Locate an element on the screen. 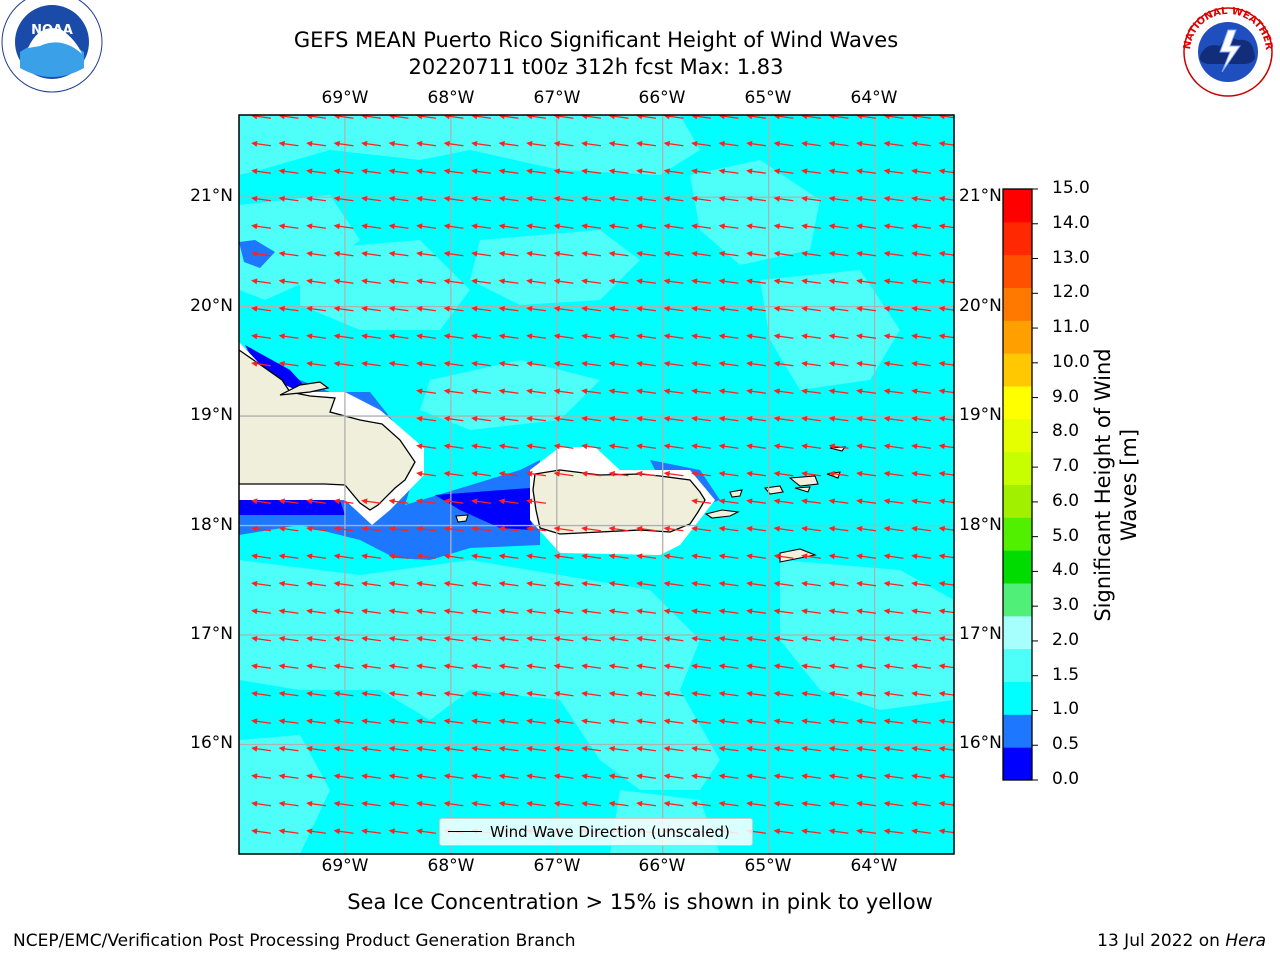 The width and height of the screenshot is (1280, 960). lon-label-bottom: 69°W is located at coordinates (345, 866).